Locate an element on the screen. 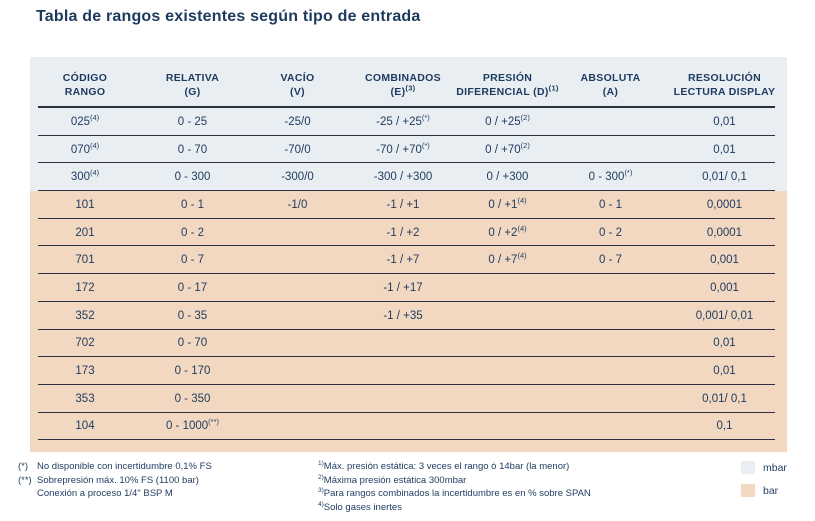 Image resolution: width=815 pixels, height=521 pixels. column-header-line1: VACÍO is located at coordinates (297, 77).